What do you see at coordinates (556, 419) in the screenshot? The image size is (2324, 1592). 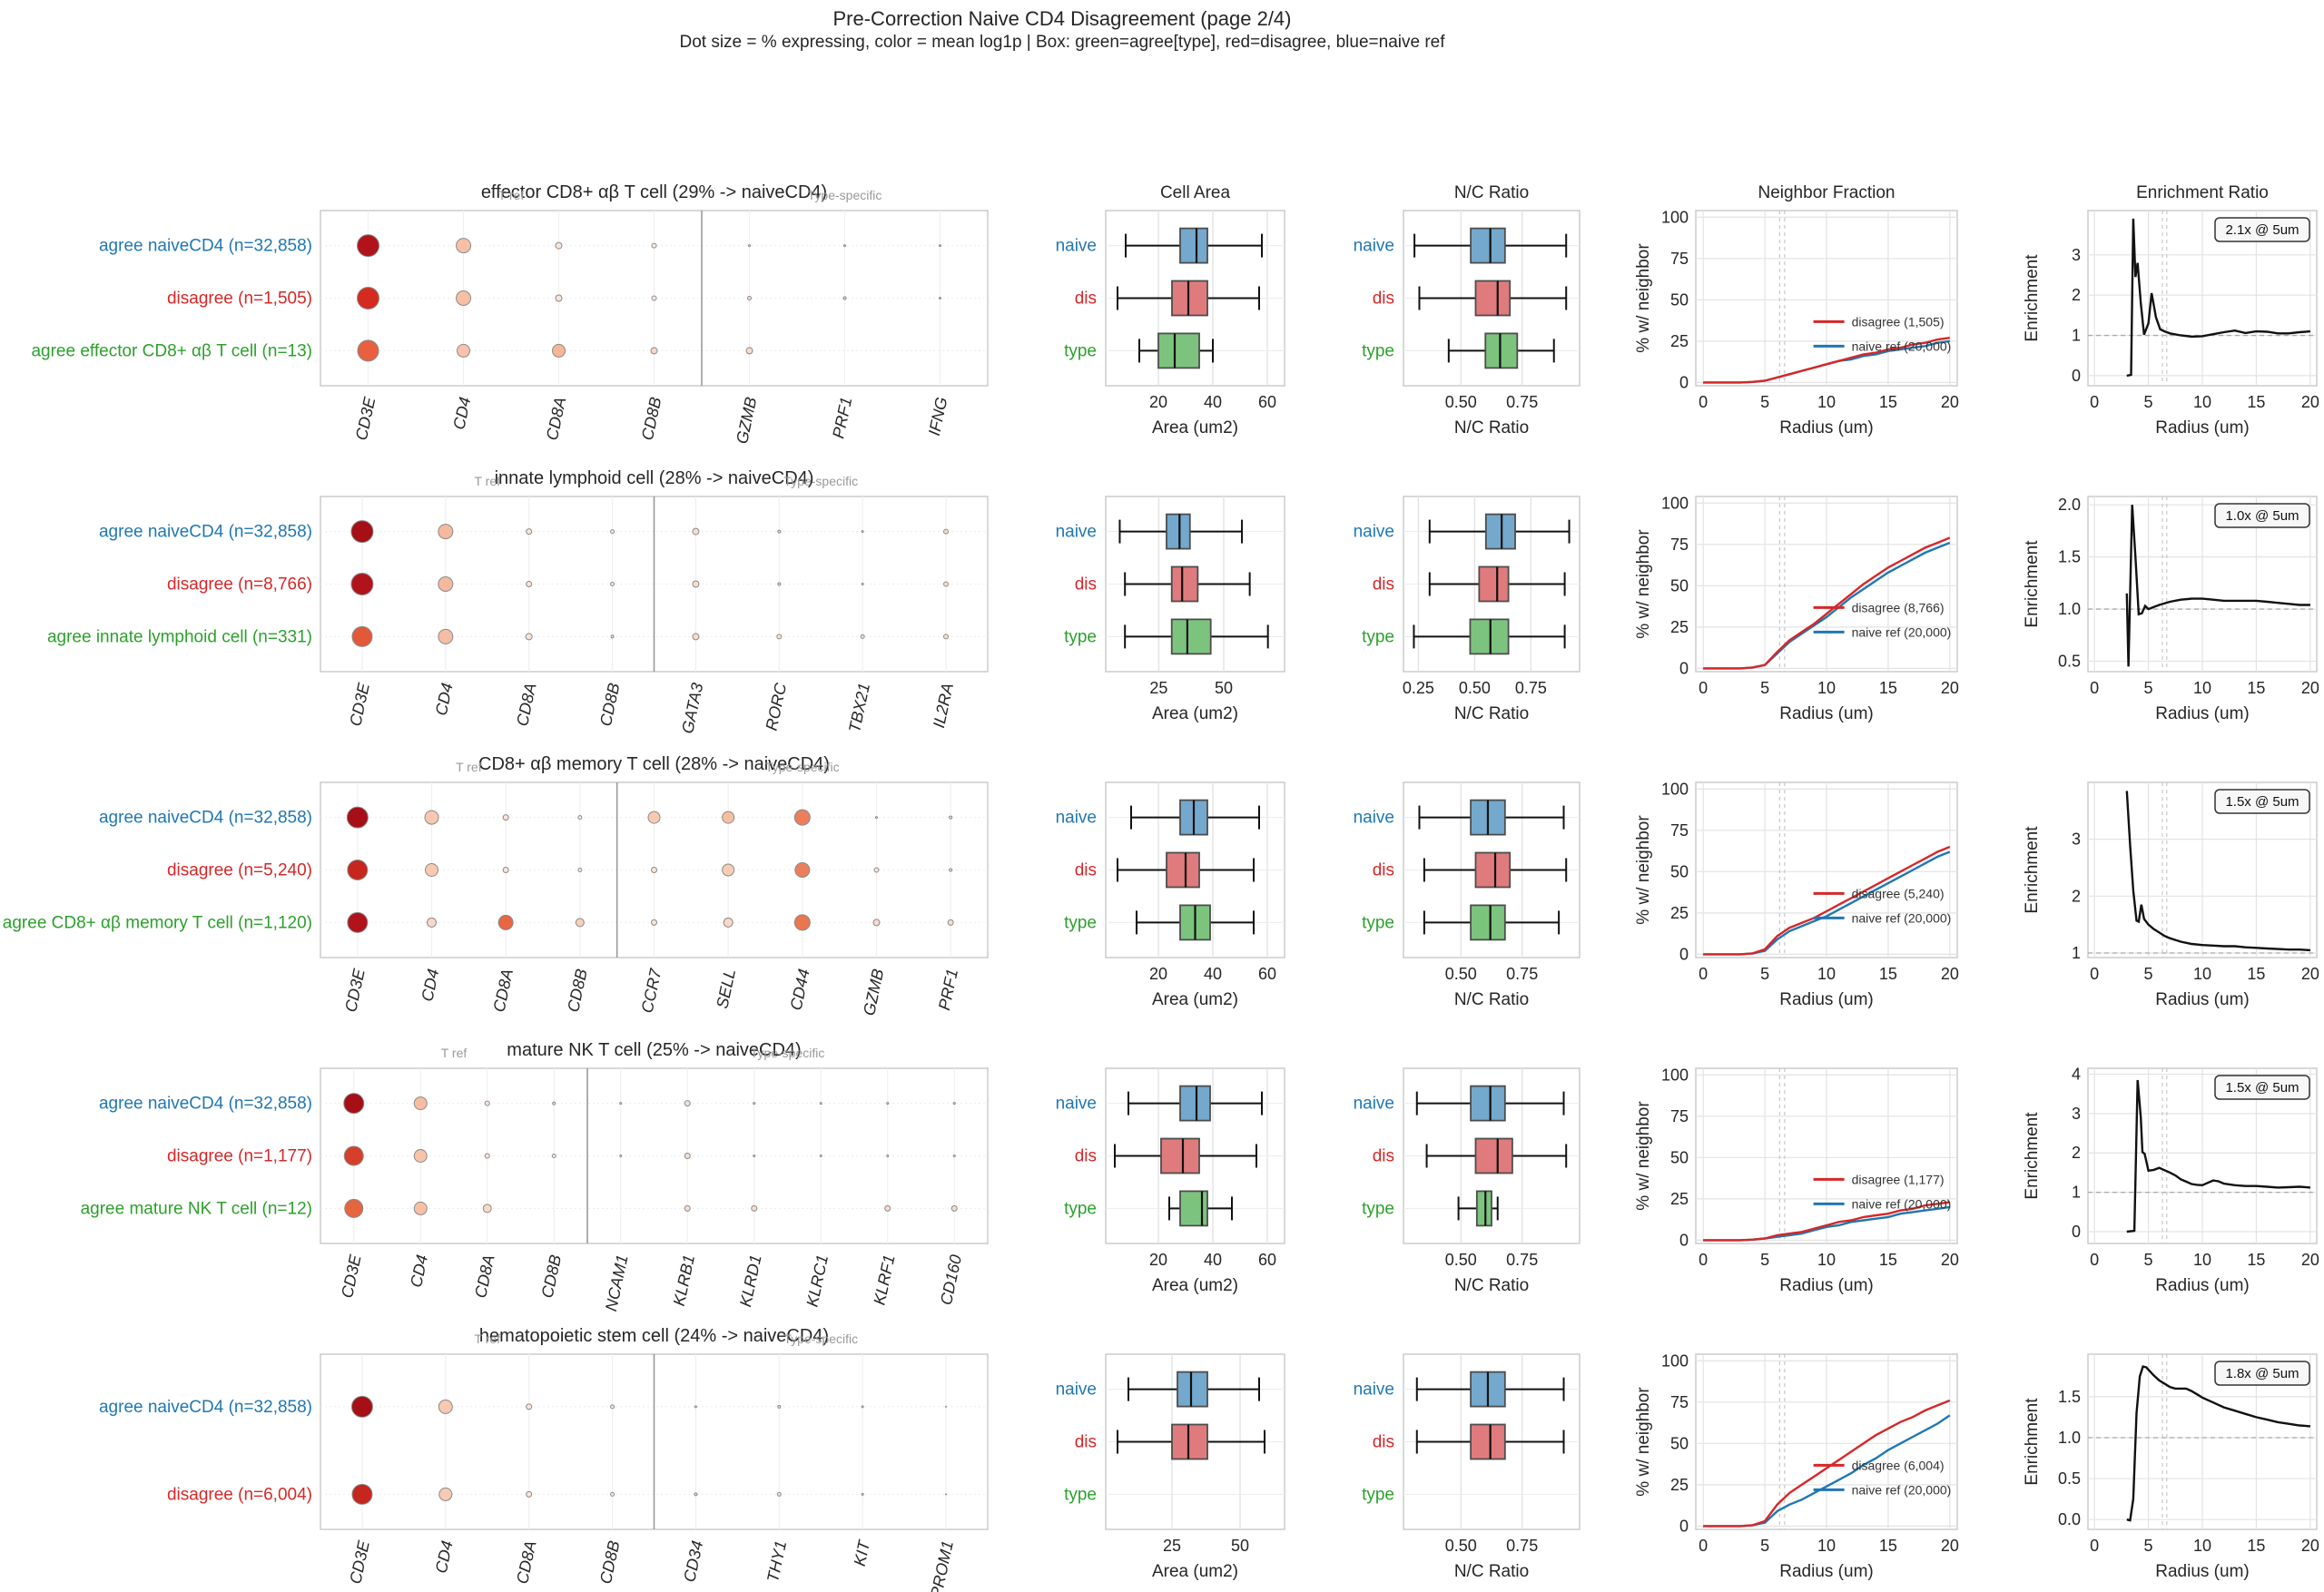 I see `gene-label: CD8A` at bounding box center [556, 419].